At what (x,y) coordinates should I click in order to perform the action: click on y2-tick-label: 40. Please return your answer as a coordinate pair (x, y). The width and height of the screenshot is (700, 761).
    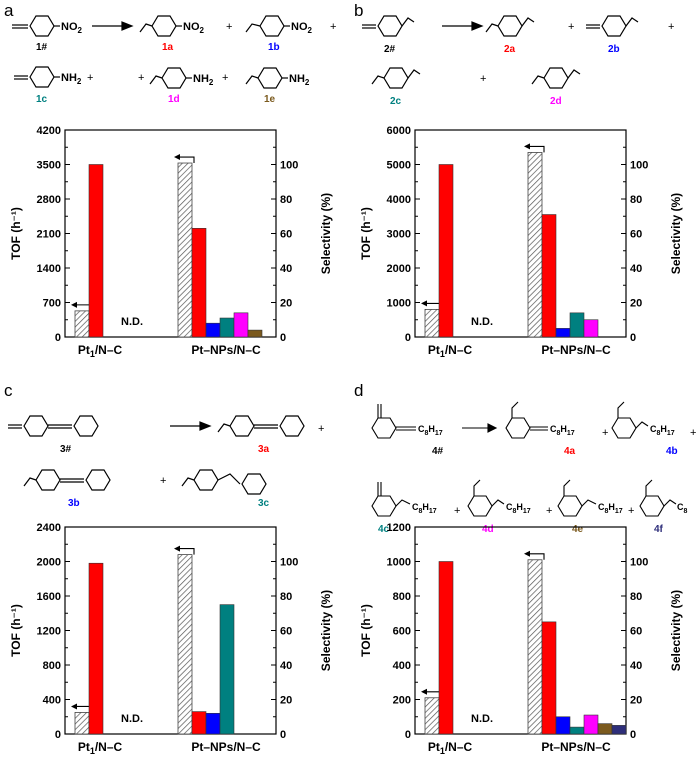
    Looking at the image, I should click on (286, 269).